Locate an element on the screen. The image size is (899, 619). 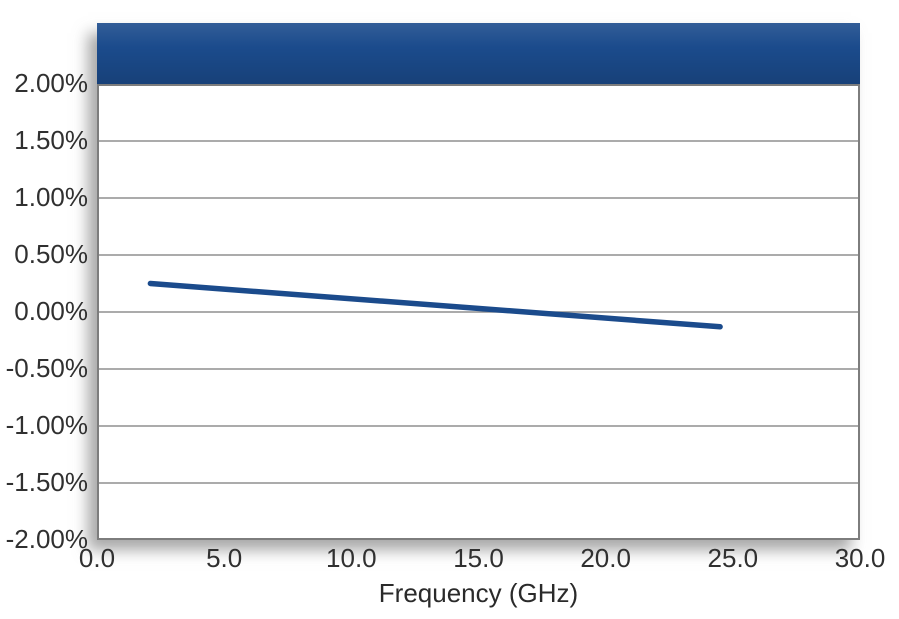
x-tick-label: 5.0 is located at coordinates (224, 558).